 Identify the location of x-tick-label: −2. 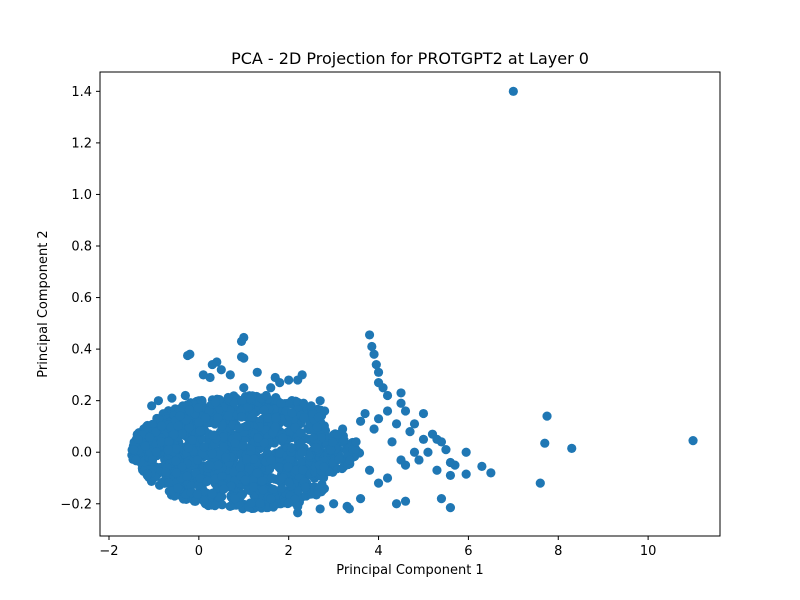
(108, 551).